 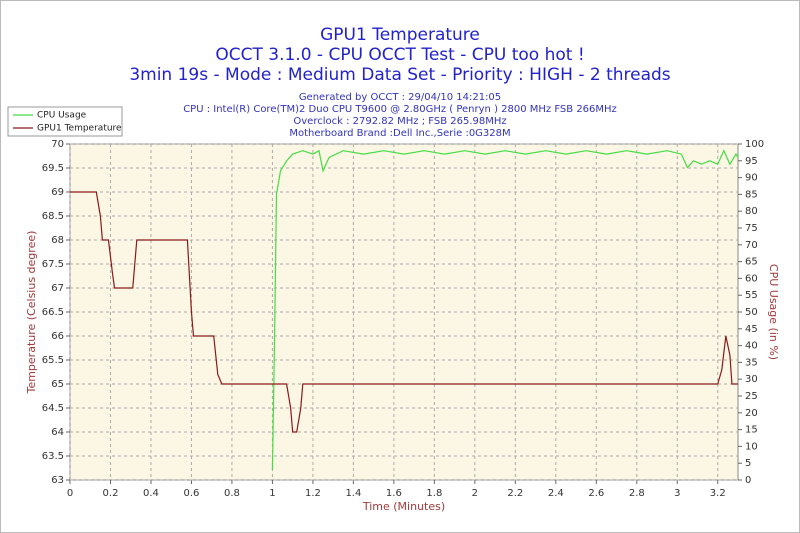 I want to click on y2-axis-label: CPU Usage (in %), so click(x=773, y=312).